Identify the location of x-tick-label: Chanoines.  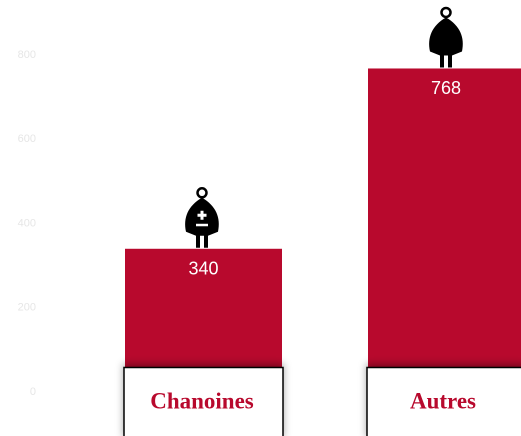
(202, 400).